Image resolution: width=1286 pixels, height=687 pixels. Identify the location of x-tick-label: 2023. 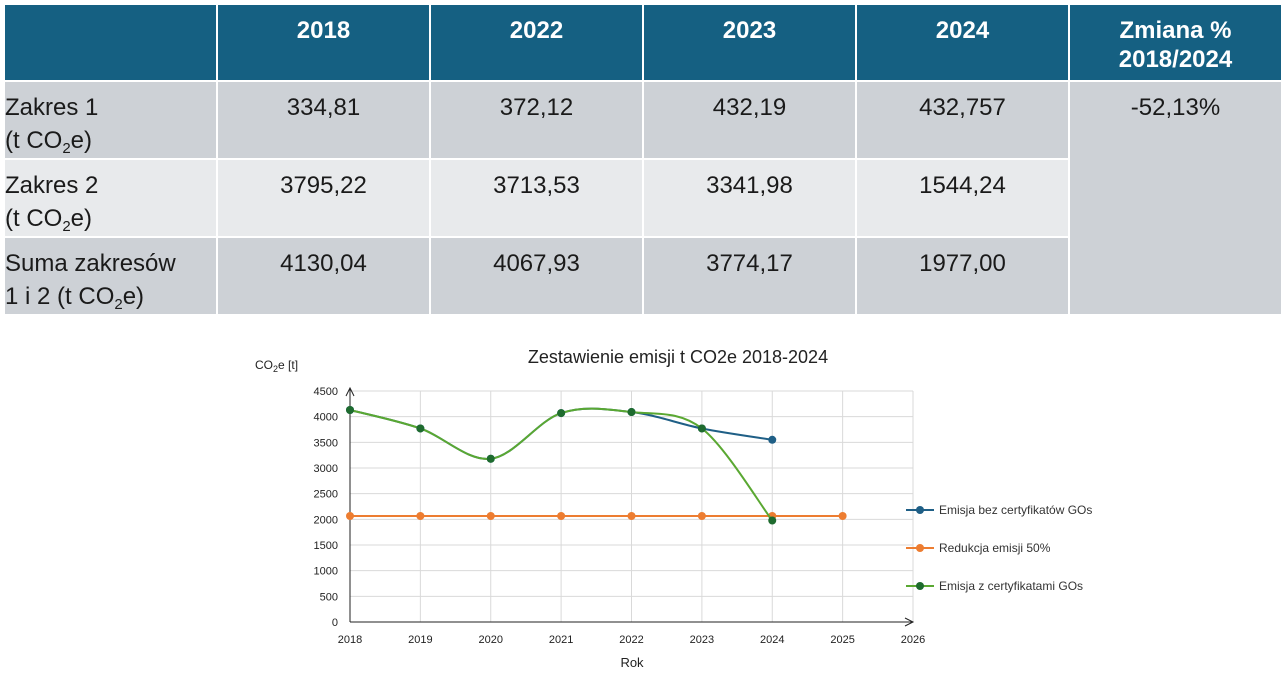
(702, 640).